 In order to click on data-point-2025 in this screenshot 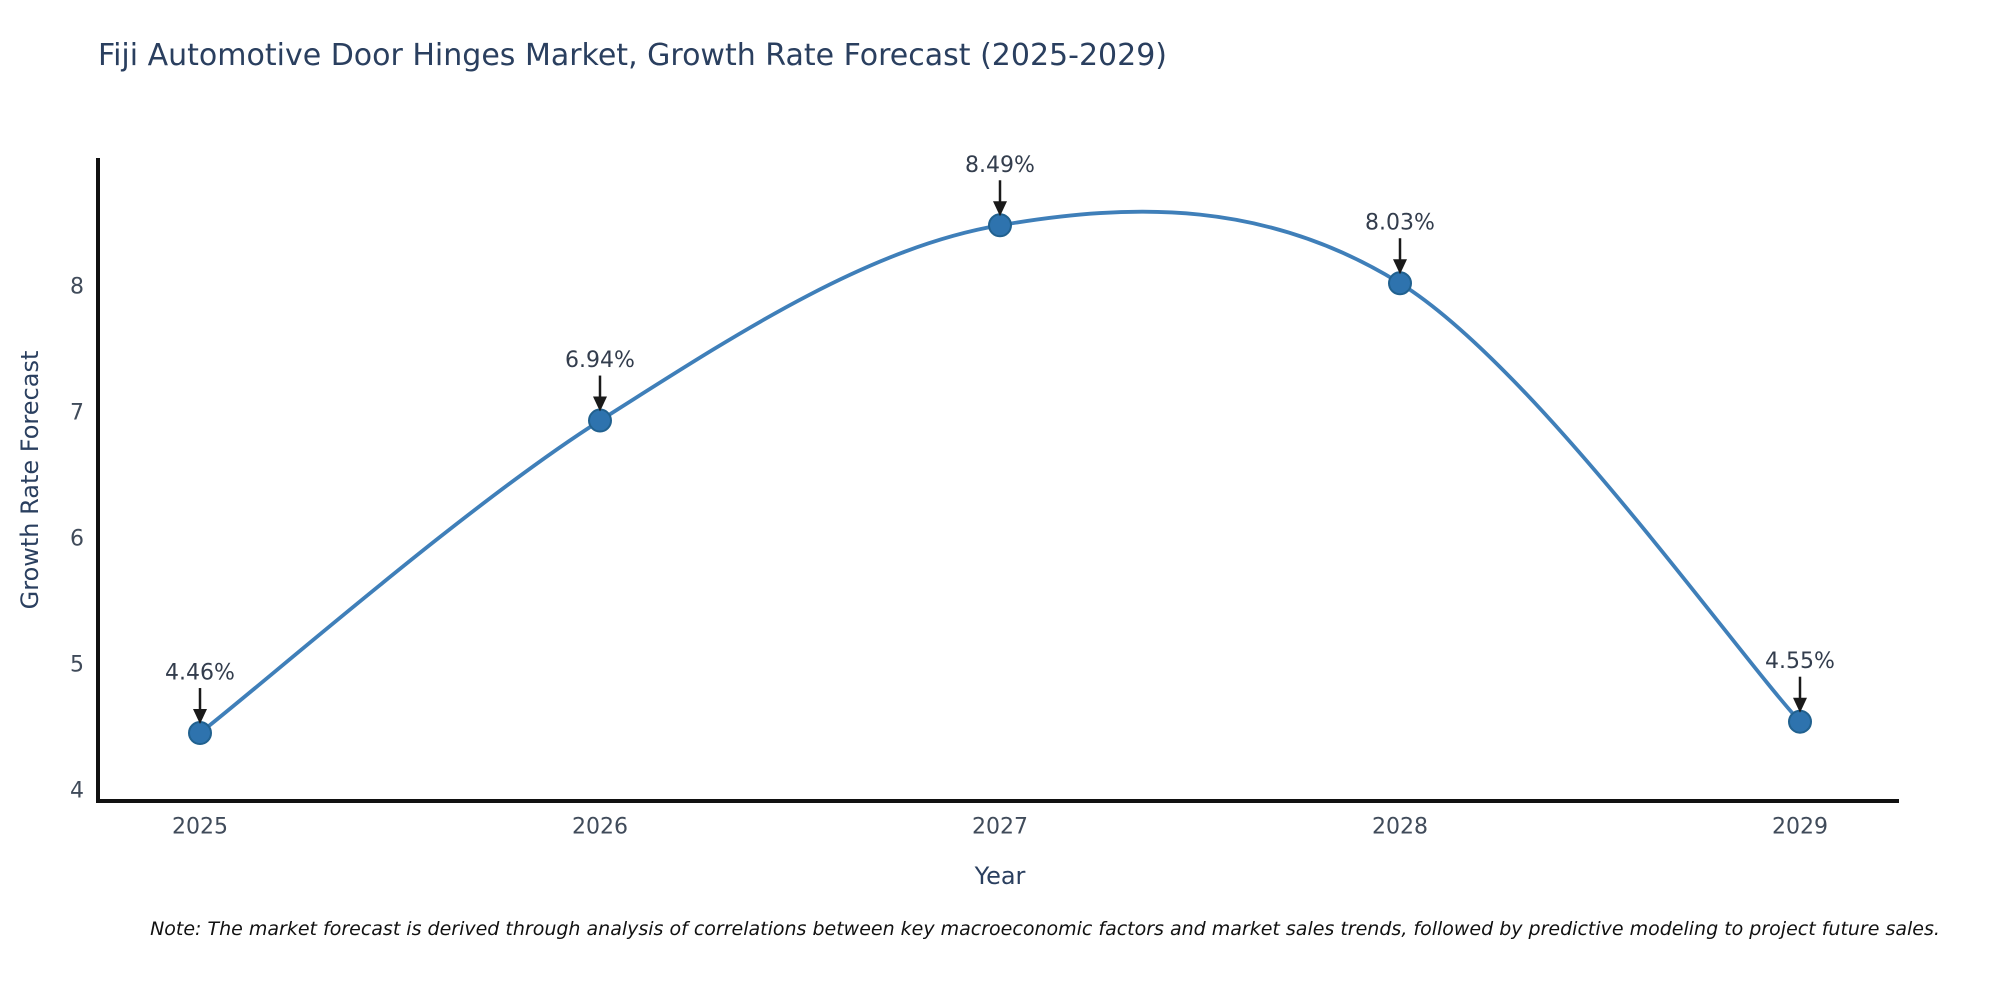, I will do `click(200, 733)`.